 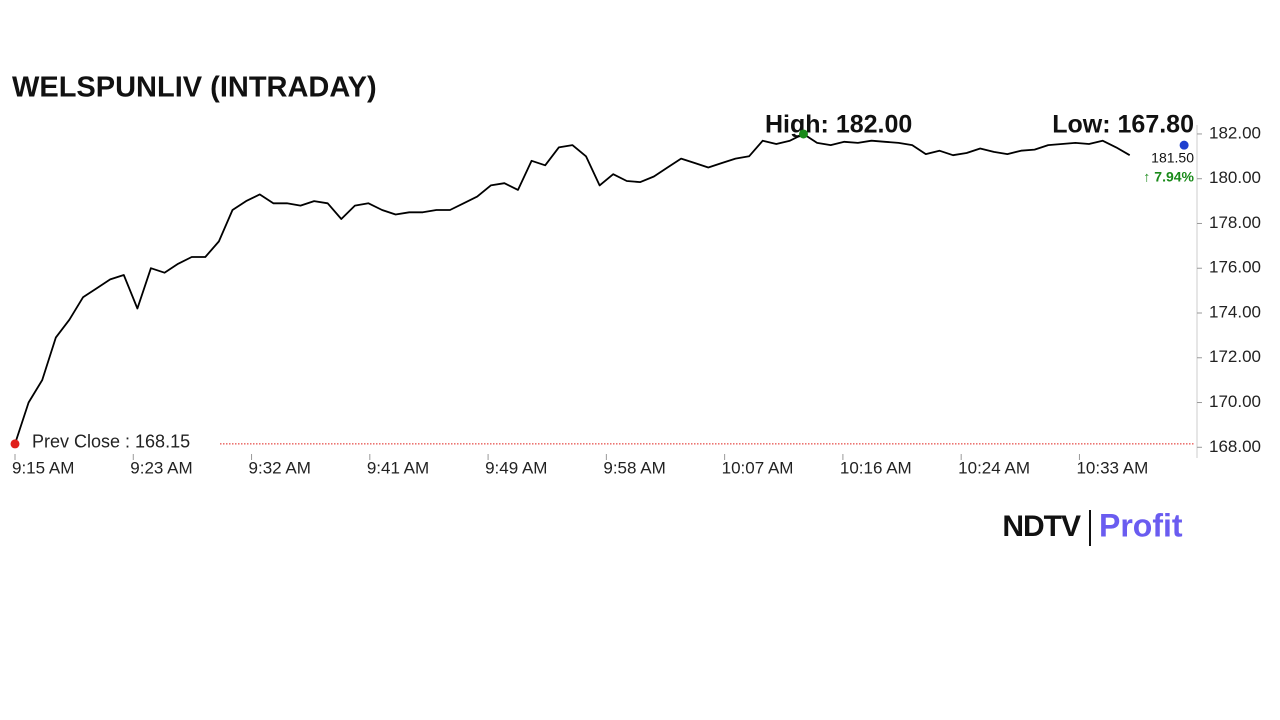 What do you see at coordinates (1041, 526) in the screenshot?
I see `logo-left: NDTV` at bounding box center [1041, 526].